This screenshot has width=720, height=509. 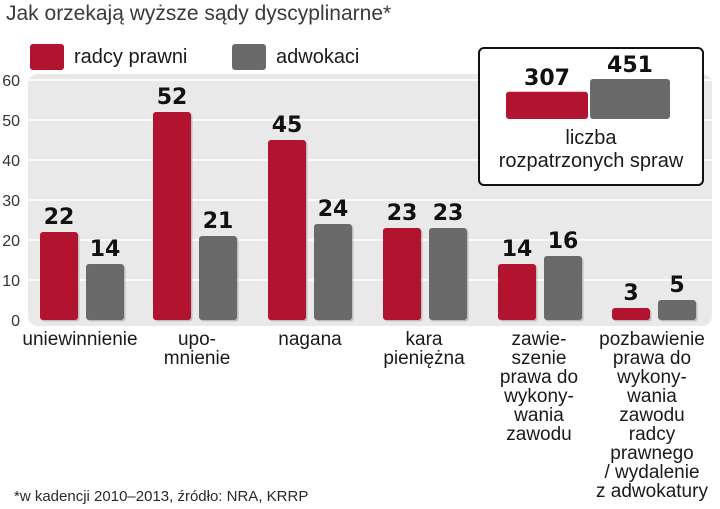 What do you see at coordinates (161, 496) in the screenshot?
I see `footnote: *w kadencji 2010–2013, źródło: NRA, KRRP` at bounding box center [161, 496].